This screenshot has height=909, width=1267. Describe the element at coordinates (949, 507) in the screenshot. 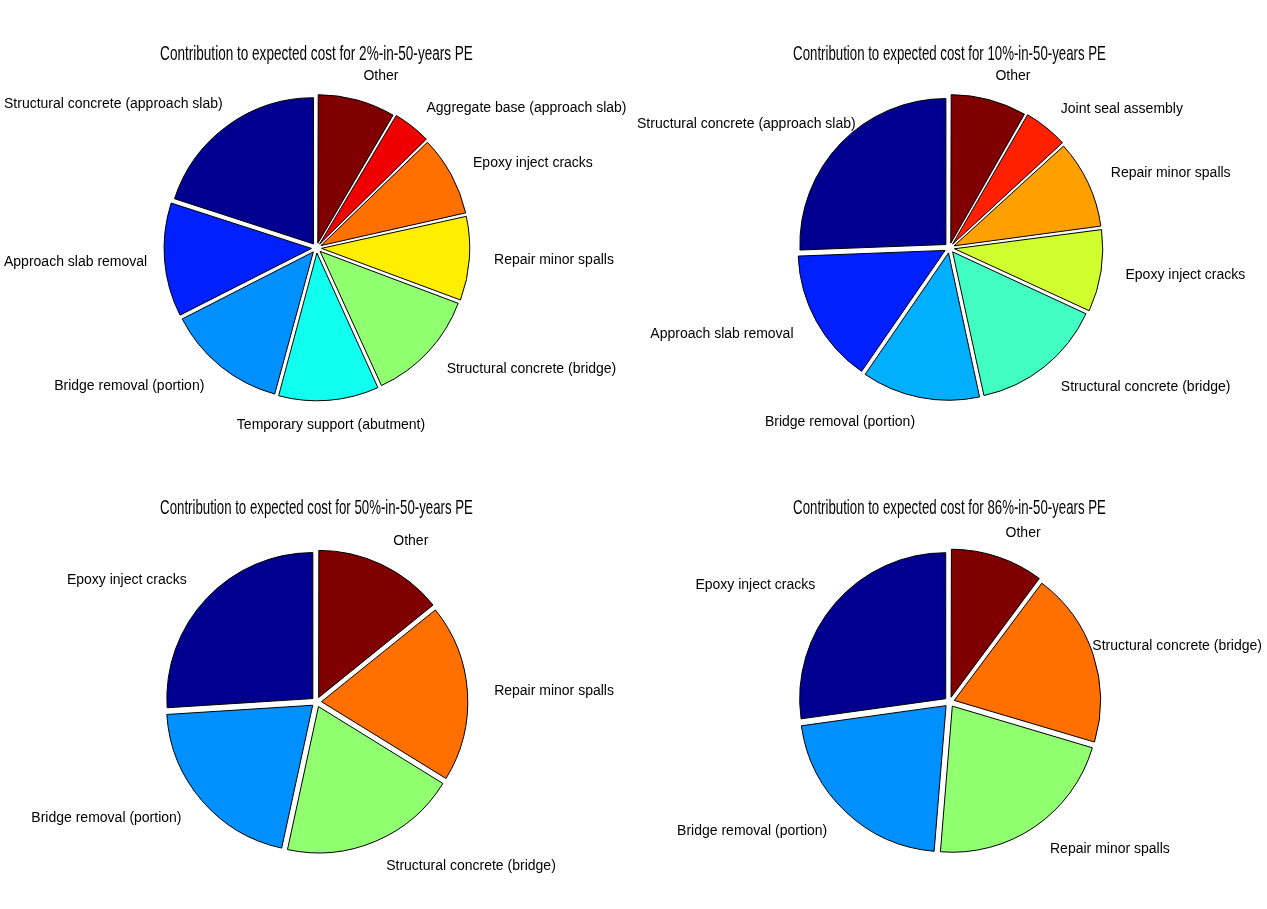

I see `chart-title: Contribution to expected cost for 86%-in-50-years PE` at that location.